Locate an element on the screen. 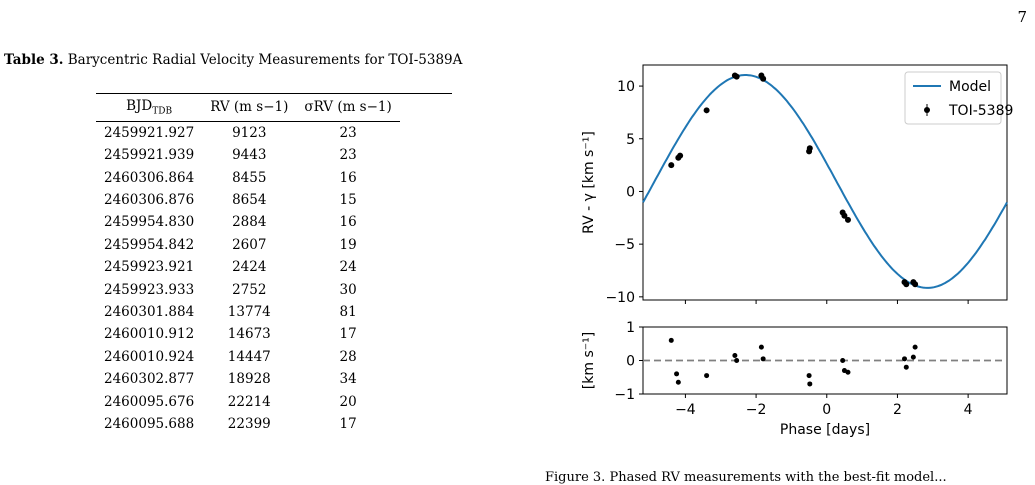 This screenshot has height=485, width=1035. table-row: 2459923.933 2752 30 is located at coordinates (248, 289).